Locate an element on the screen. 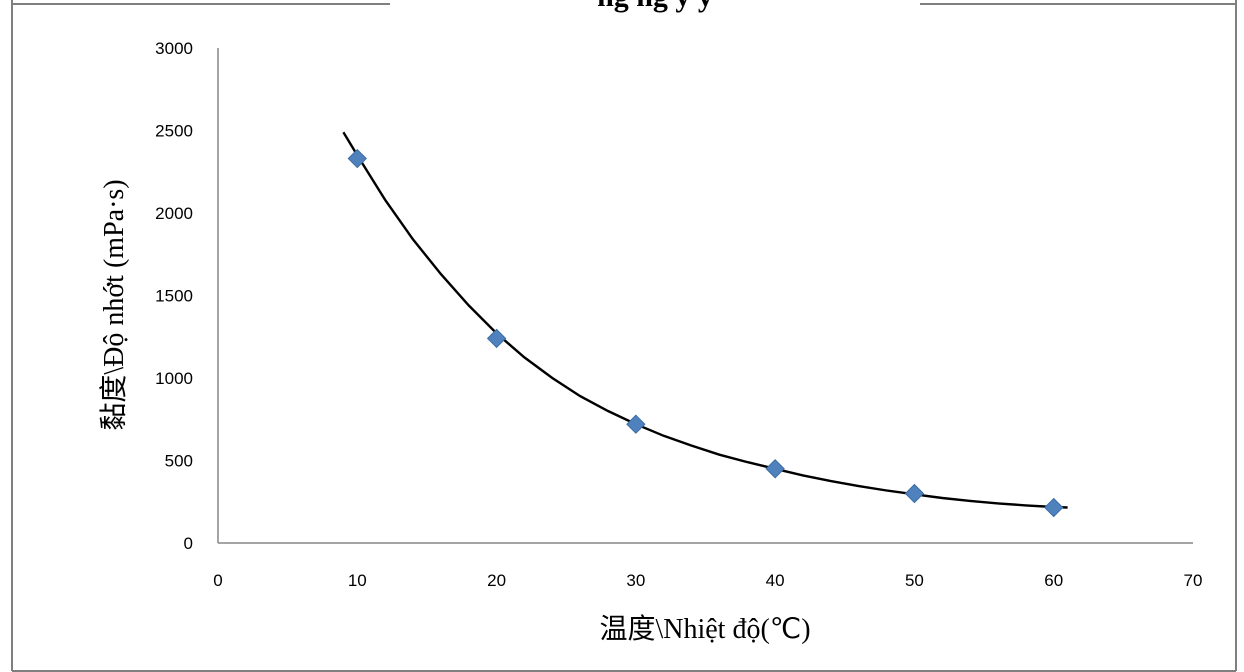  x-tick-label: 70 is located at coordinates (1193, 580).